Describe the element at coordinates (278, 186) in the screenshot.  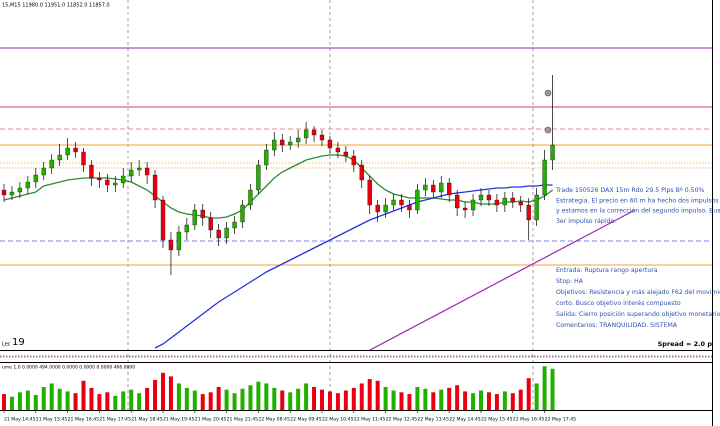
I see `moving-average` at that location.